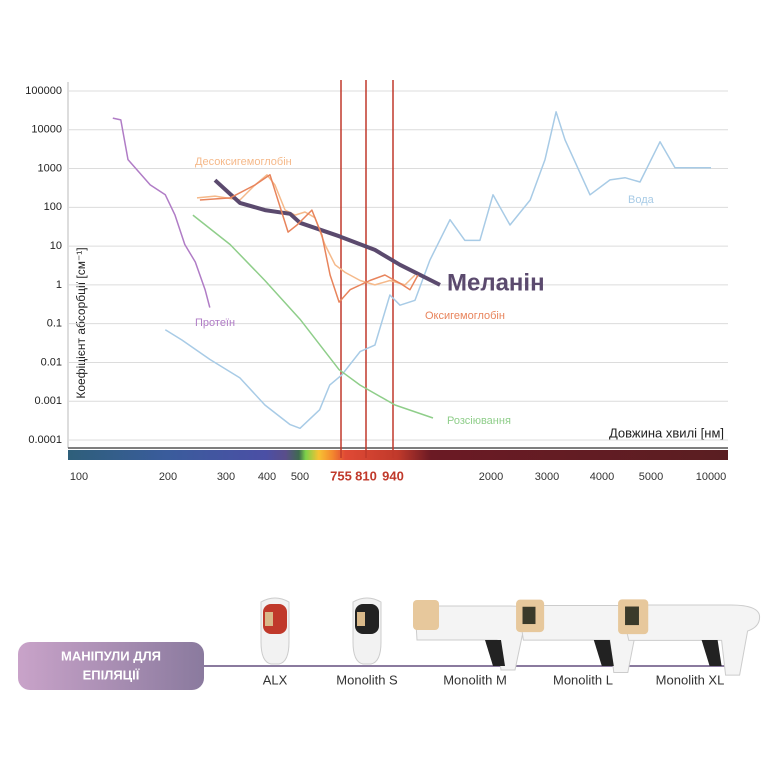 The image size is (768, 773). I want to click on x-axis-label: Довжина хвилі [нм], so click(666, 432).